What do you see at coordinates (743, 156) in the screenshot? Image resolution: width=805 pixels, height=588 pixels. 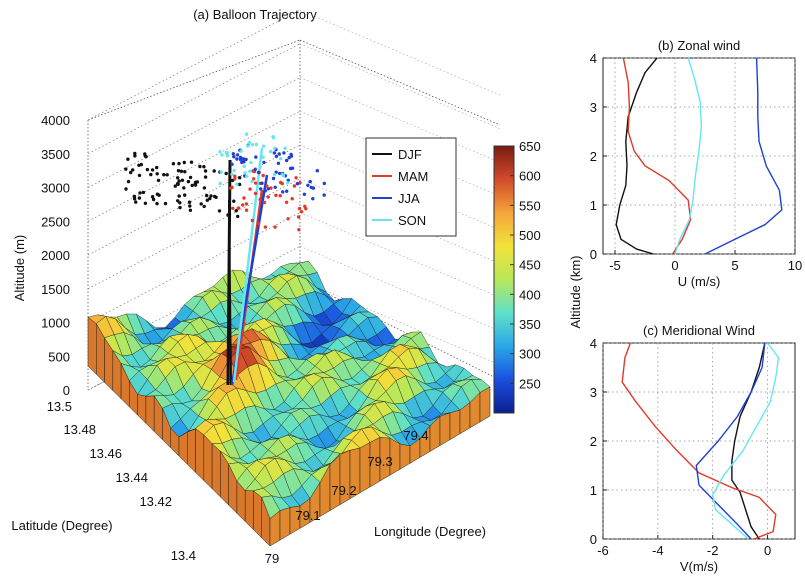 I see `wind-profile-jja` at bounding box center [743, 156].